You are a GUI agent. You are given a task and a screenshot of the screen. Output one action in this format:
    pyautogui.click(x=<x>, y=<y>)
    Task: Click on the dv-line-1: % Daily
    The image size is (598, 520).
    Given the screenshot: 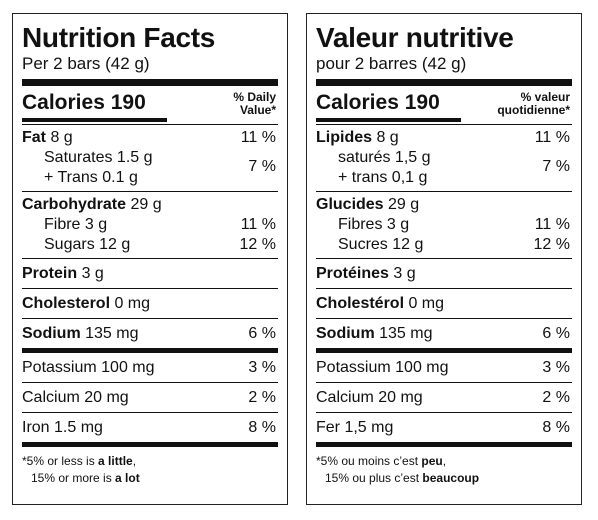 What is the action you would take?
    pyautogui.click(x=254, y=97)
    